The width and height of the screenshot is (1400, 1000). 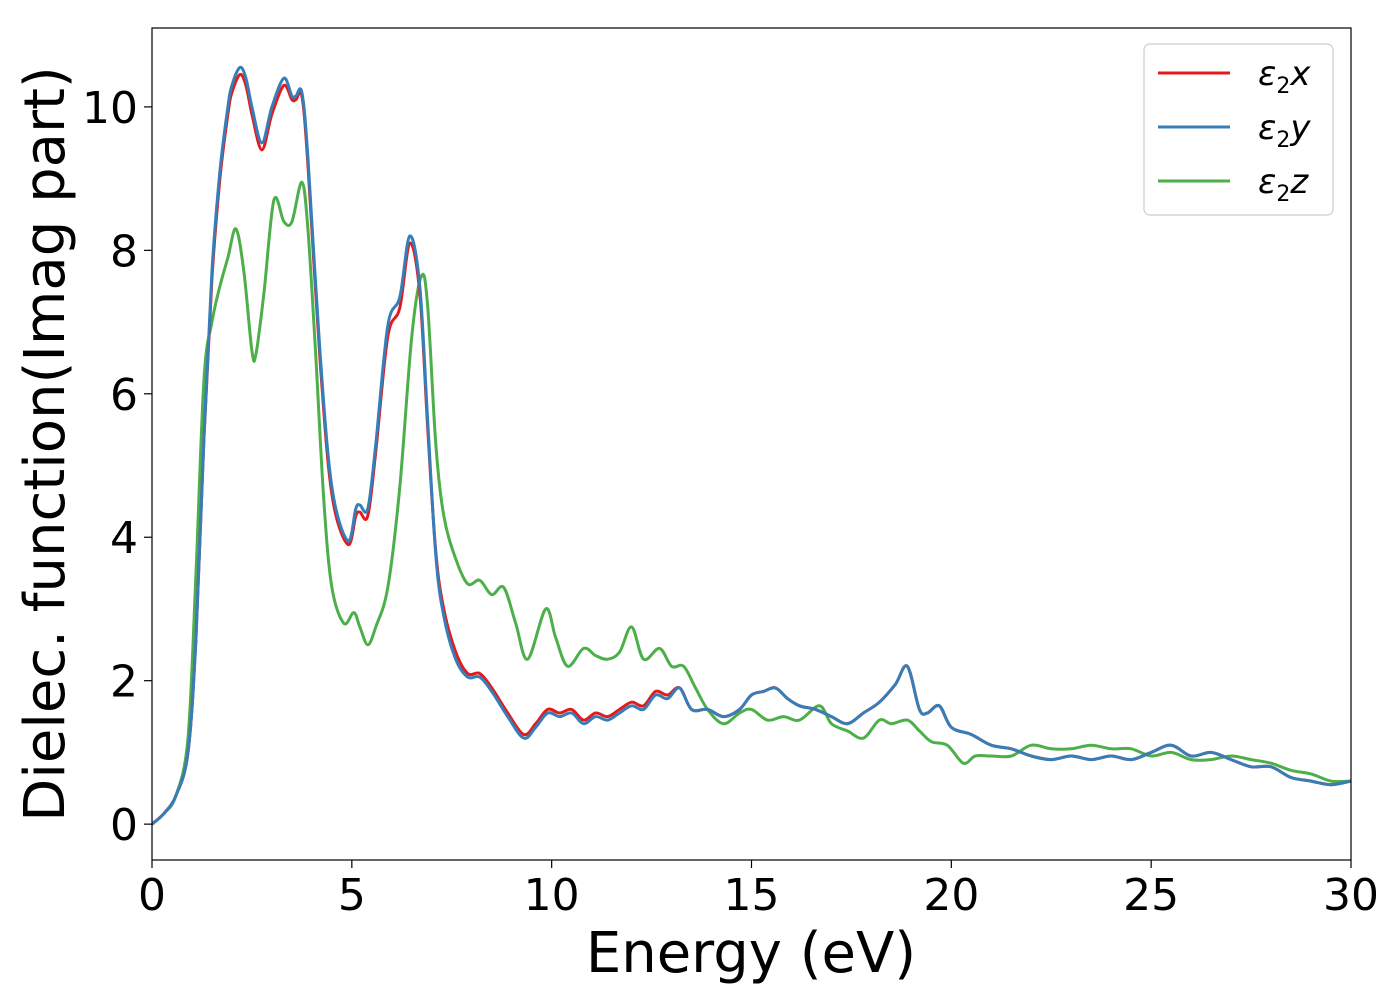 What do you see at coordinates (1351, 895) in the screenshot?
I see `x-tick-label: 30` at bounding box center [1351, 895].